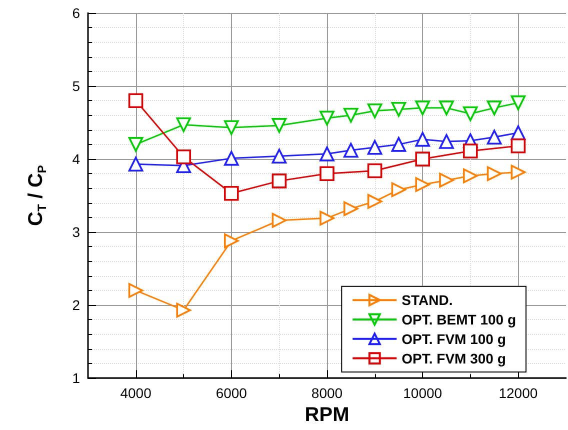 The image size is (568, 430). Describe the element at coordinates (76, 86) in the screenshot. I see `y-tick-label: 5` at that location.